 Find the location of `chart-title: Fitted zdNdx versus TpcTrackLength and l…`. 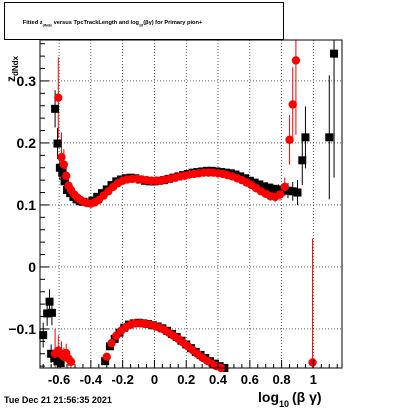

chart-title: Fitted zdNdx versus TpcTrackLength and l… is located at coordinates (113, 24).